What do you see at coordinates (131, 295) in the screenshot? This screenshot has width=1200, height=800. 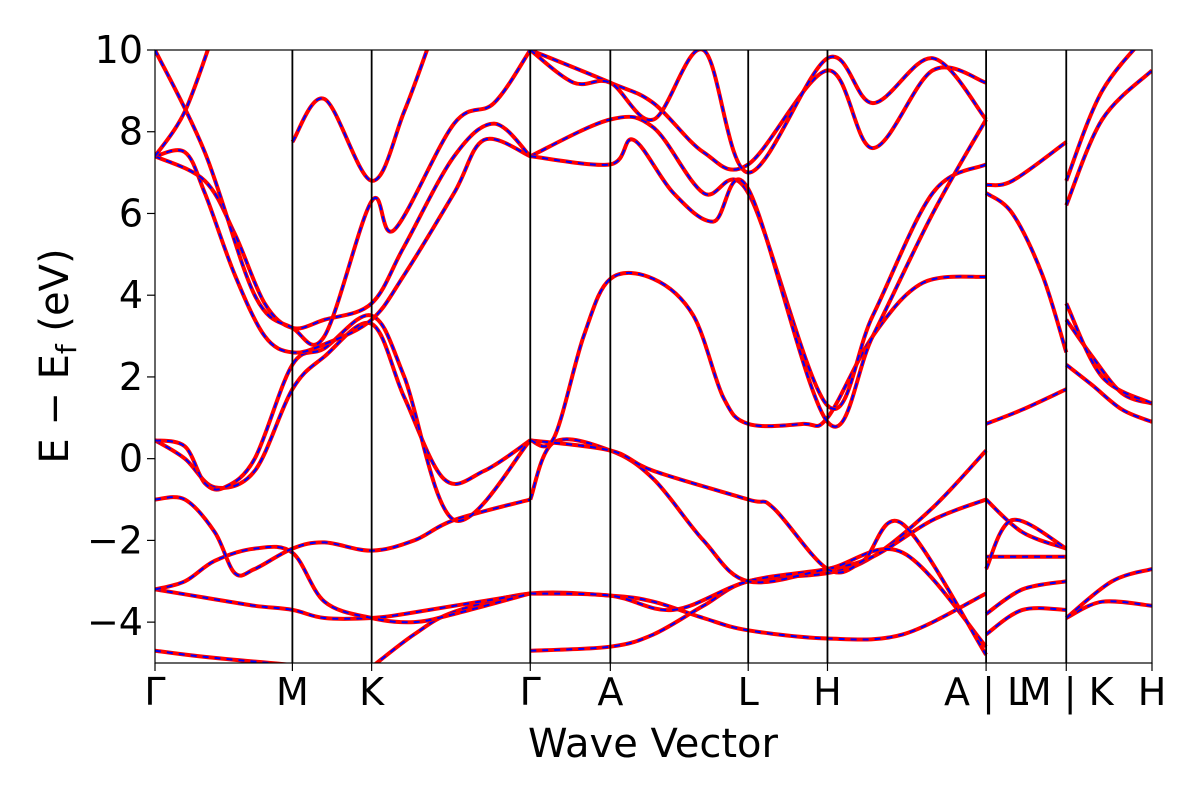 I see `y-tick-label: 4` at bounding box center [131, 295].